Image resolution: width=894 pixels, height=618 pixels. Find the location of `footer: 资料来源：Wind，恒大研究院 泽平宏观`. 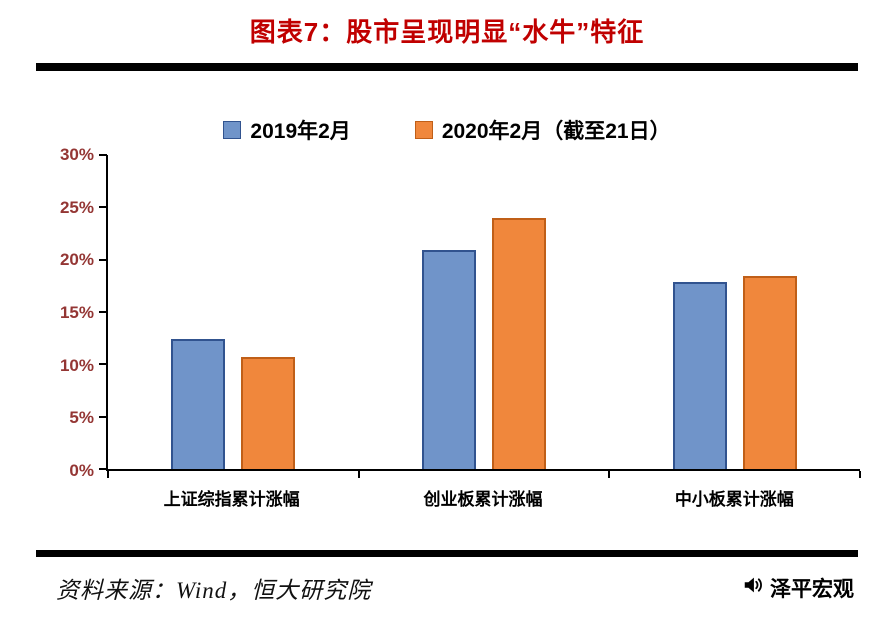

footer: 资料来源：Wind，恒大研究院 泽平宏观 is located at coordinates (455, 588).